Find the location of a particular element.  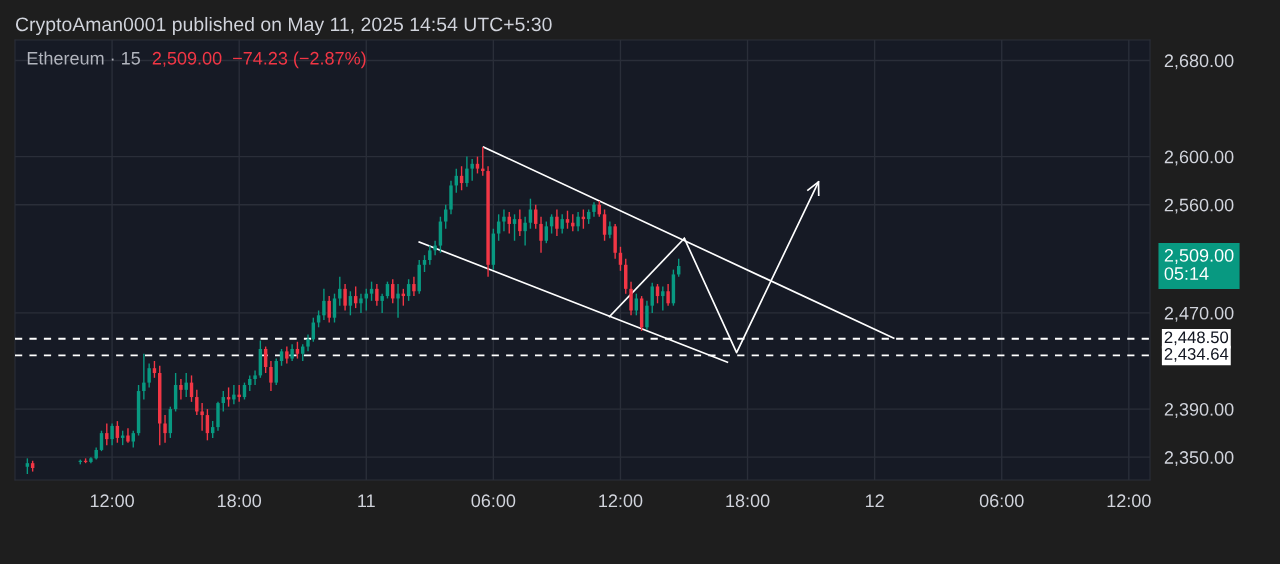

x-tick-label: 12 is located at coordinates (874, 500).